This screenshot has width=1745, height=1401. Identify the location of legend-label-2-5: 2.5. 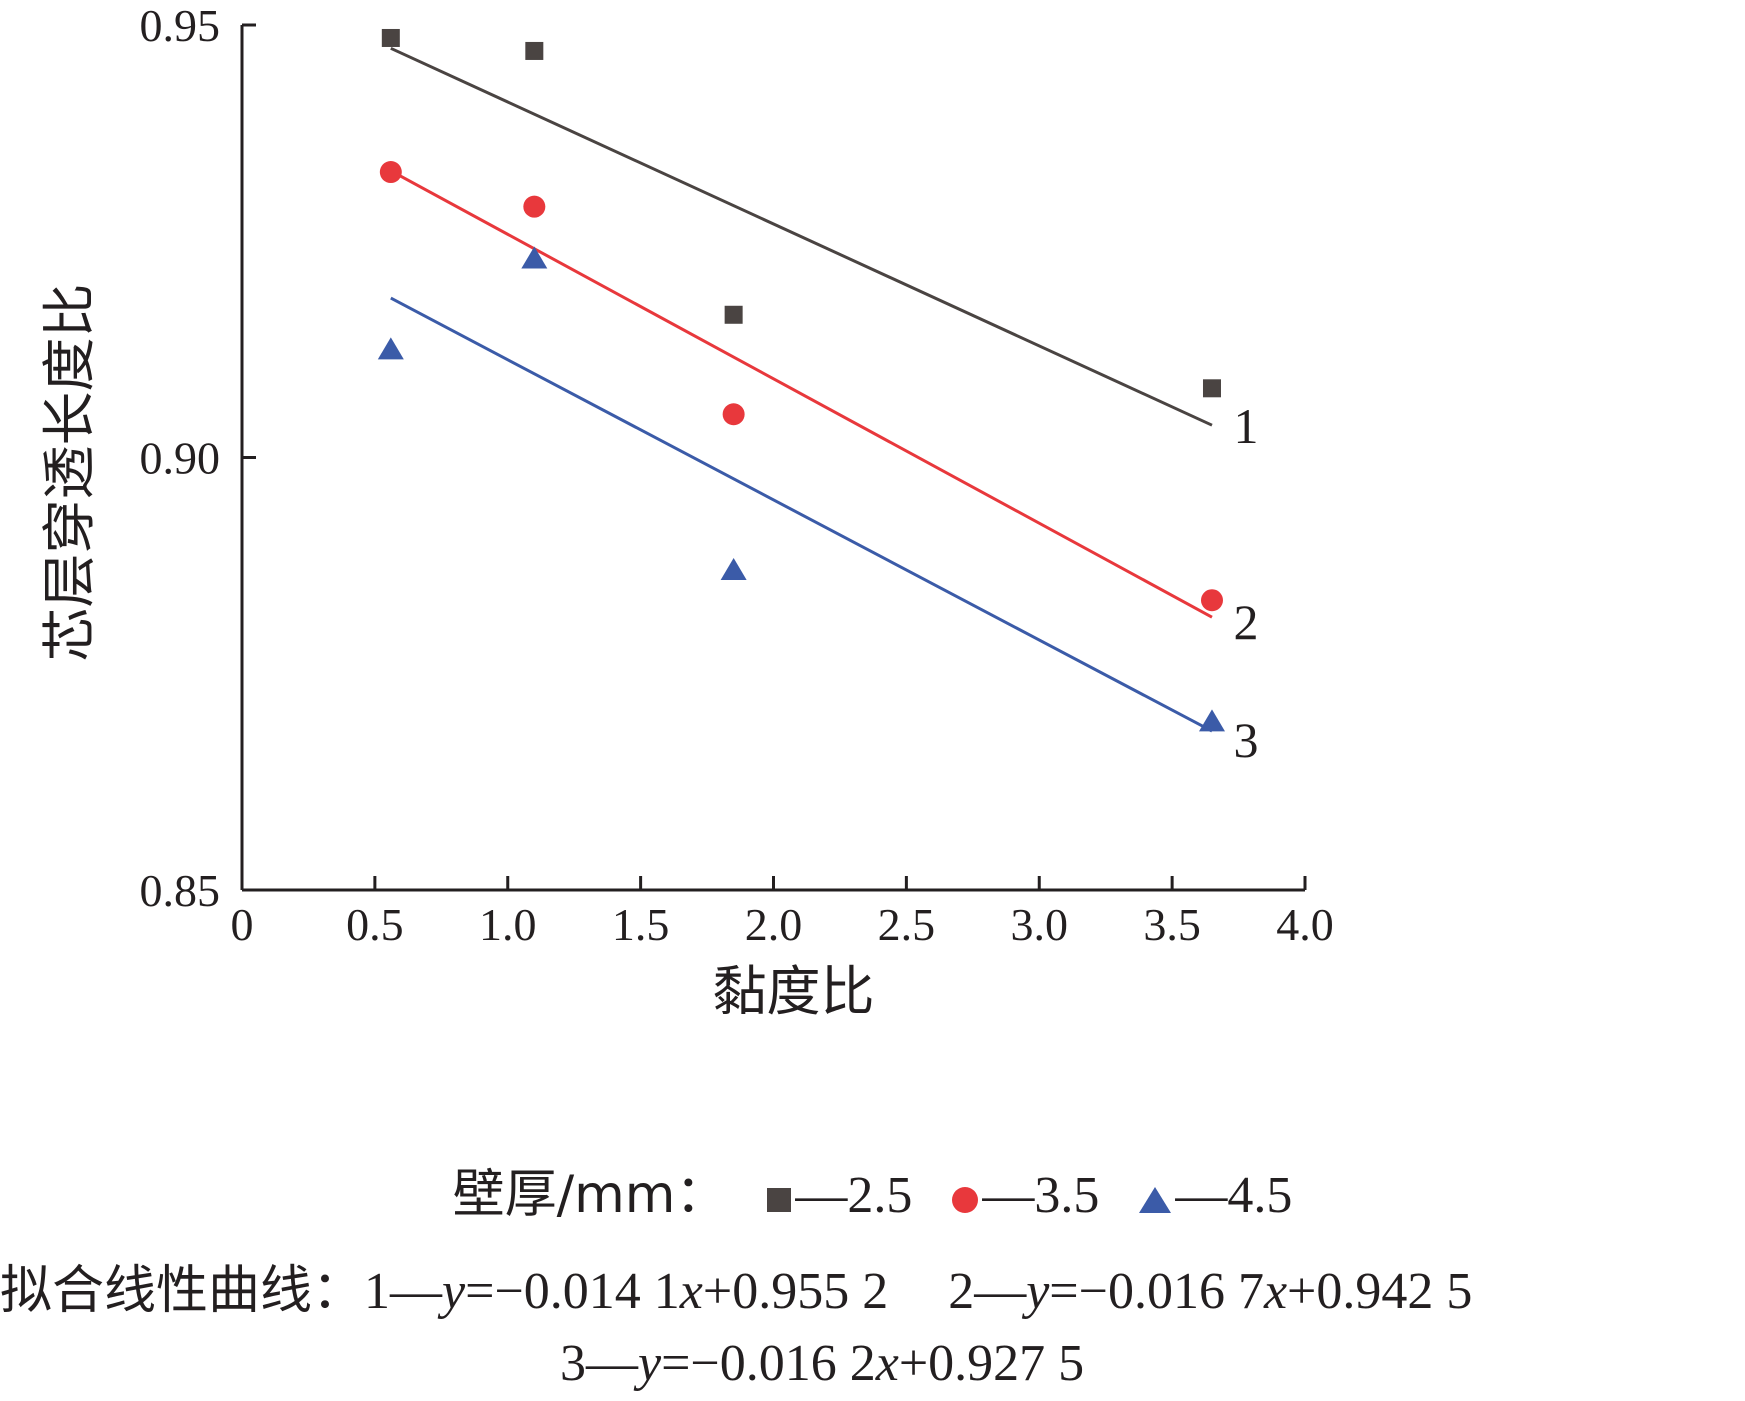
(880, 1195).